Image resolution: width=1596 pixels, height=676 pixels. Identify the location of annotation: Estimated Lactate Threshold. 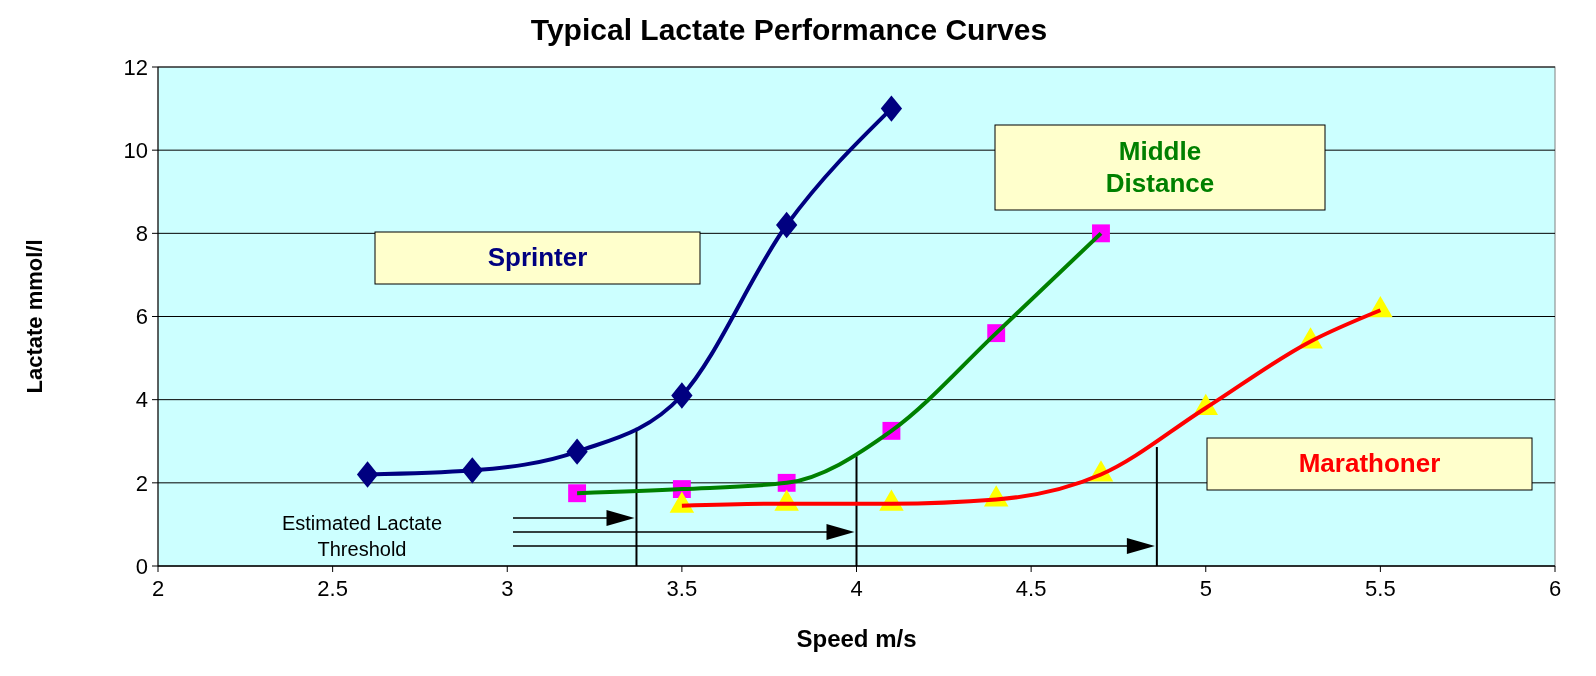
(362, 536).